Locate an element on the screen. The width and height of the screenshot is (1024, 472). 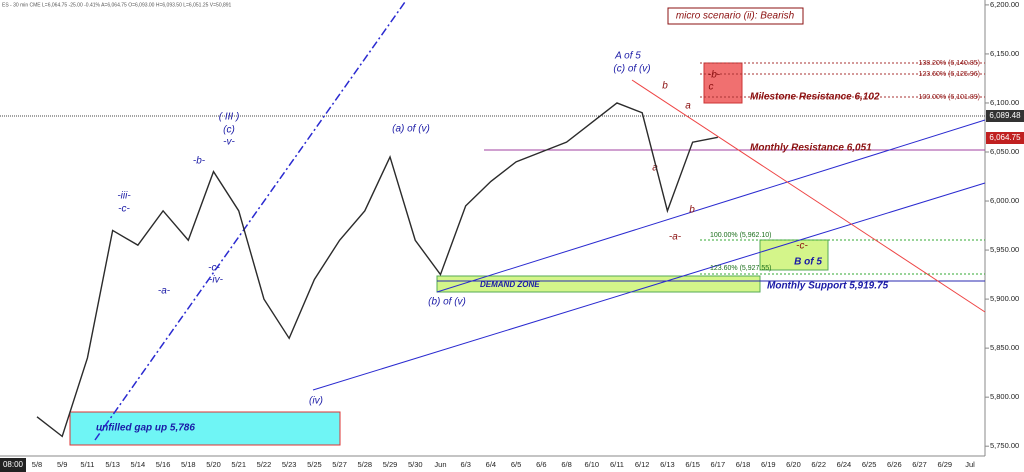
gap-label: unfilled gap up 5,786 is located at coordinates (145, 428).